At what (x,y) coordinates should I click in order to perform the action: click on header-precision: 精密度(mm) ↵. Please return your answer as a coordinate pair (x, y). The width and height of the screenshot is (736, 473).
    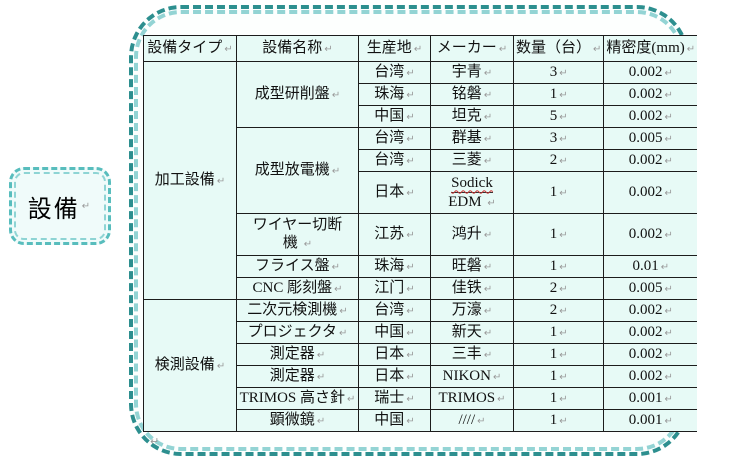
    Looking at the image, I should click on (650, 48).